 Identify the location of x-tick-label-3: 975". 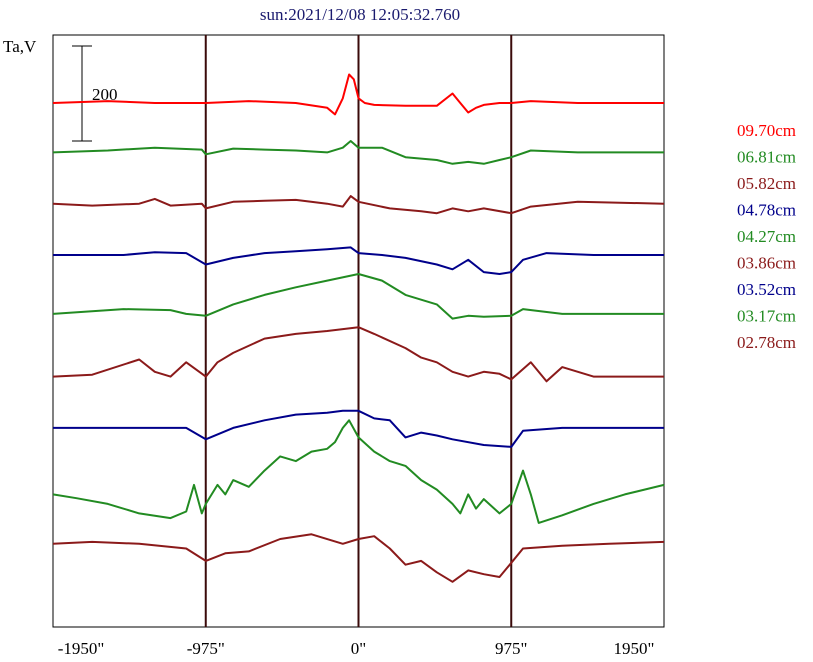
(511, 648).